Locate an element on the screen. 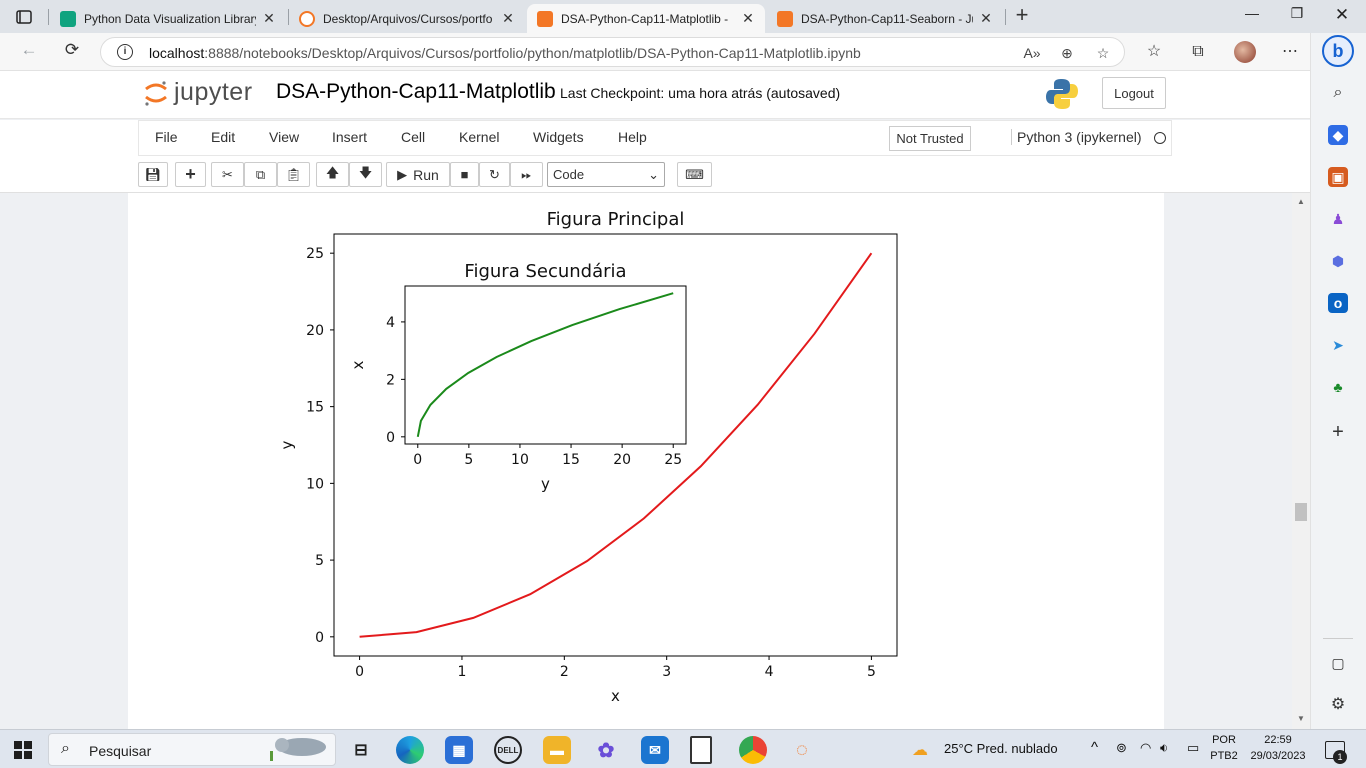  sidebar-games-icon: ♟ is located at coordinates (1338, 219).